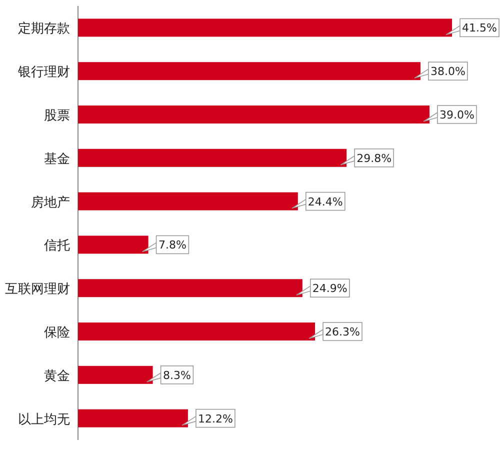 The image size is (500, 449). Describe the element at coordinates (50, 202) in the screenshot. I see `y-tick-label: 房地产` at that location.